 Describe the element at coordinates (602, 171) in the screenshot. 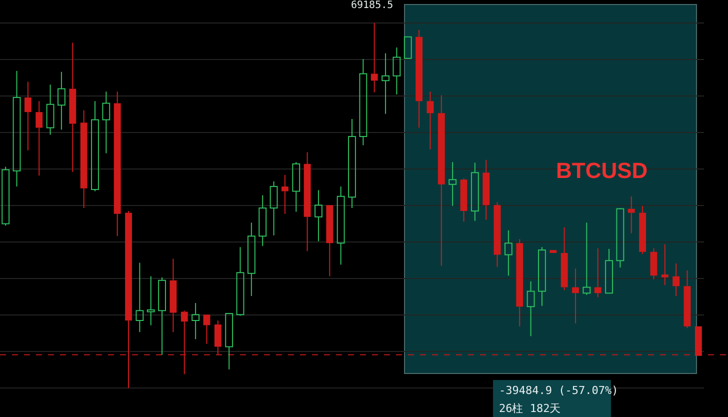

I see `text: BTCUSD` at that location.